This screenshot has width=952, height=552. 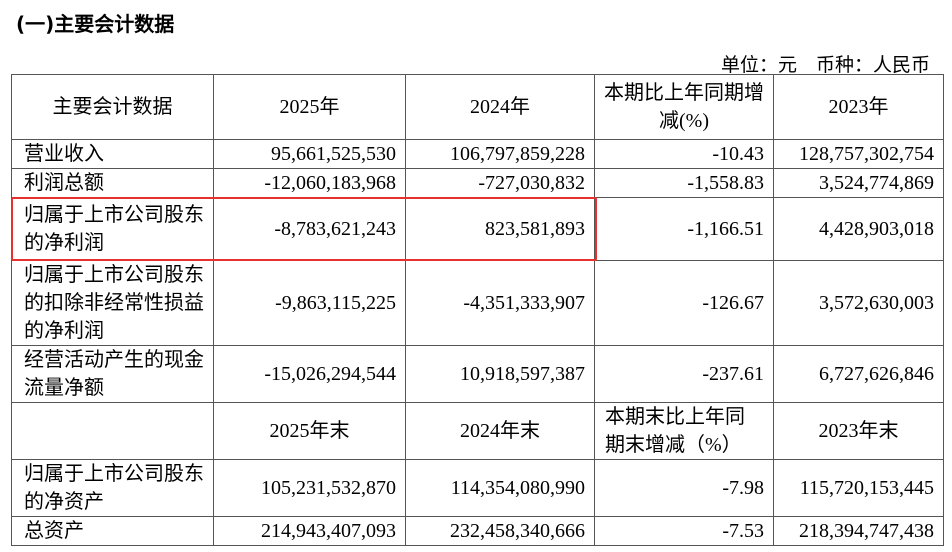 I want to click on value-cell: 128,757,302,754, so click(x=858, y=154).